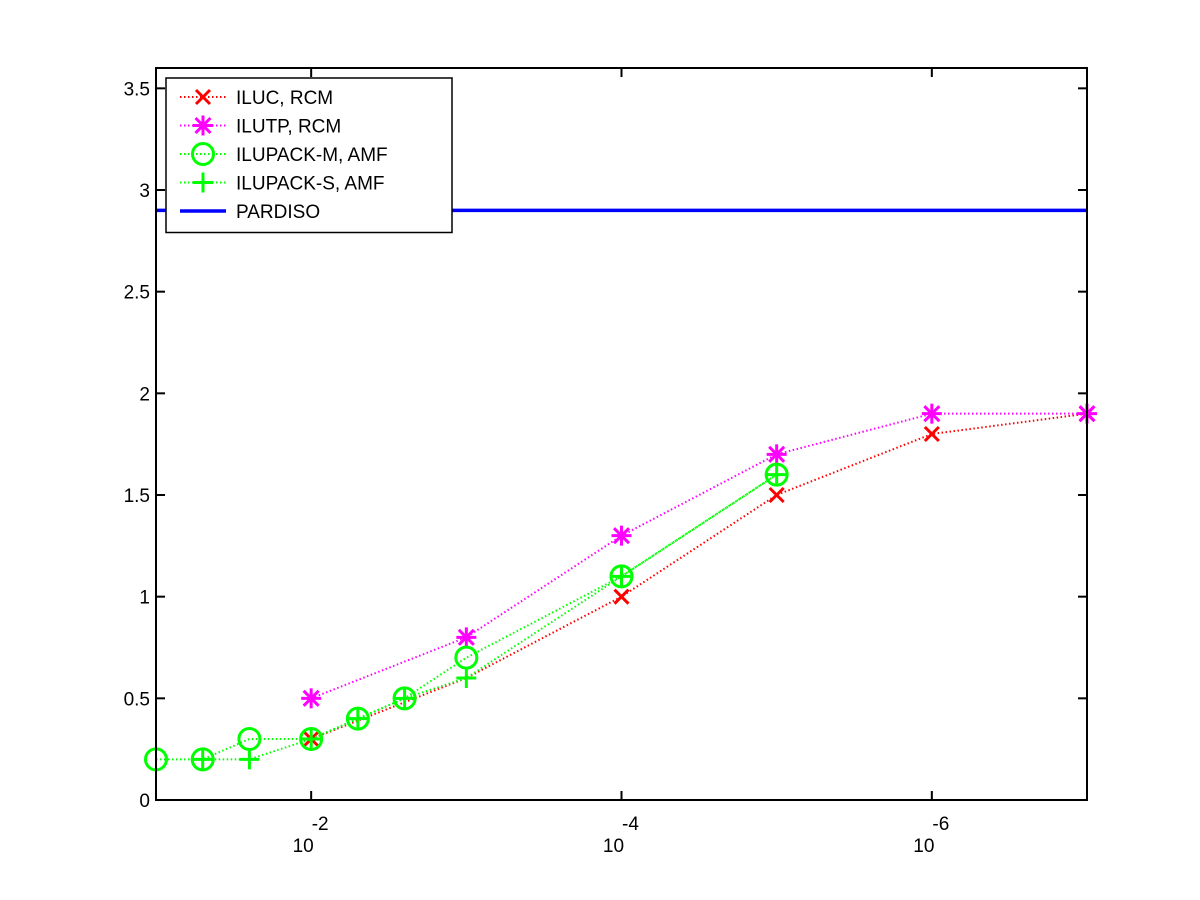 This screenshot has width=1200, height=900. Describe the element at coordinates (137, 293) in the screenshot. I see `y-tick-label: 2.5` at that location.